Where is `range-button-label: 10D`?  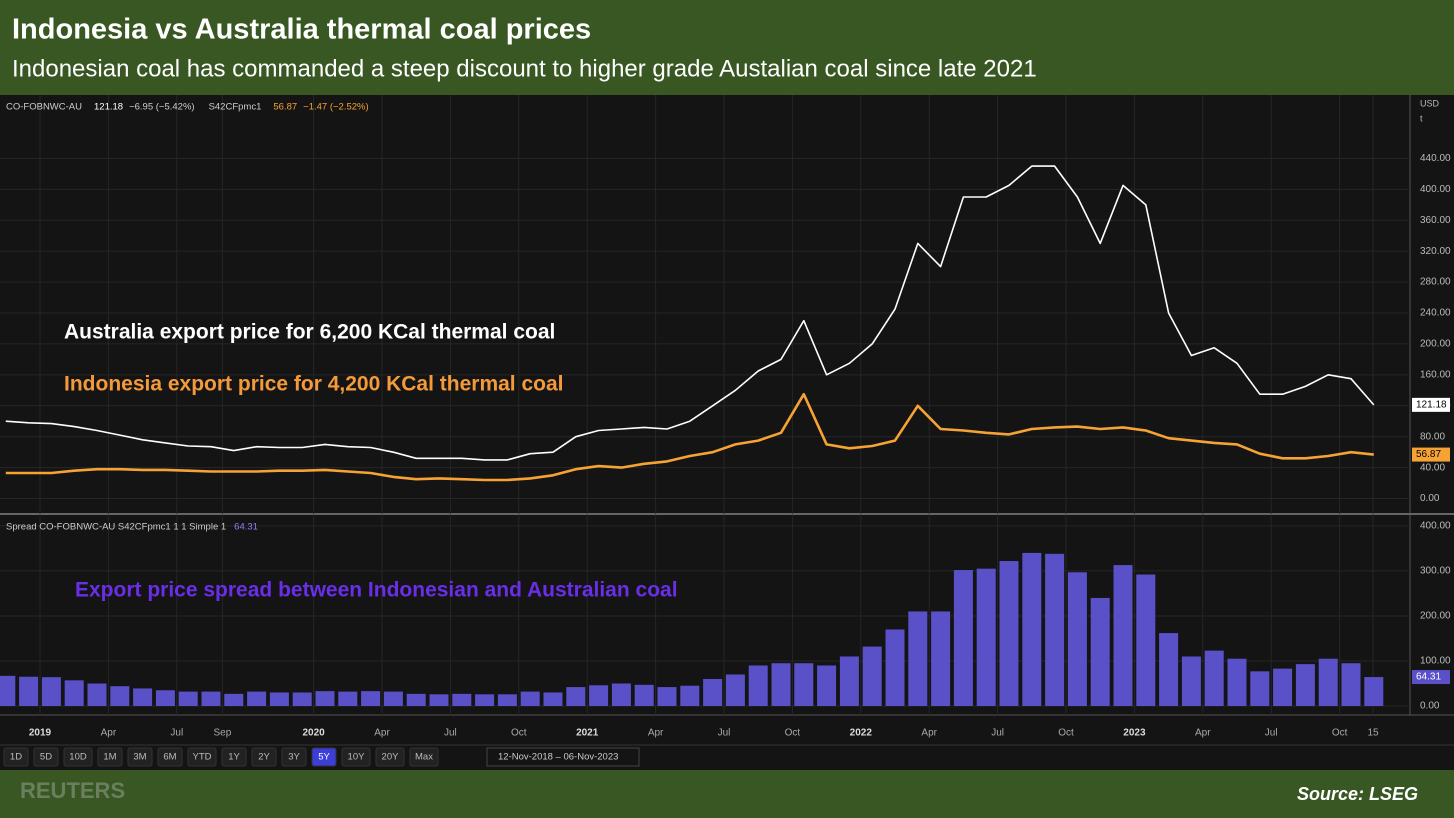 range-button-label: 10D is located at coordinates (78, 757).